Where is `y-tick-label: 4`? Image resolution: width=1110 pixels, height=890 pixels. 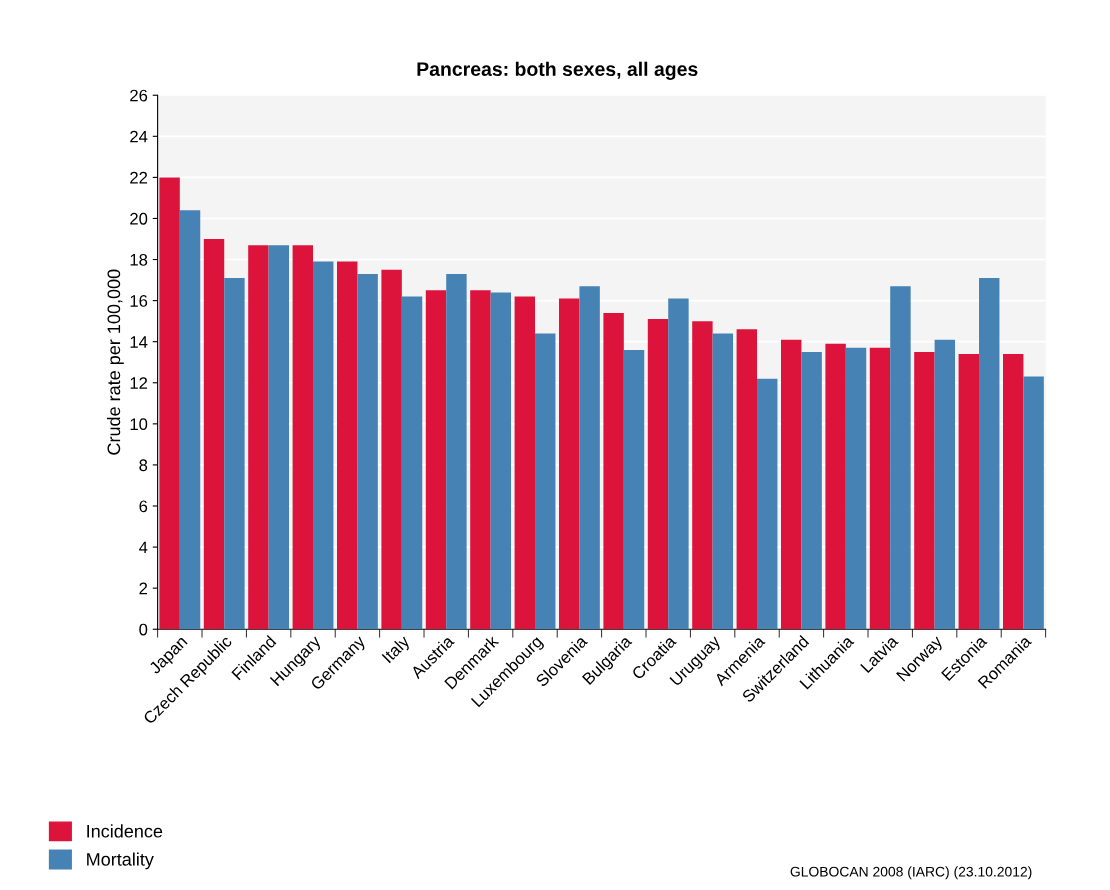 y-tick-label: 4 is located at coordinates (143, 547).